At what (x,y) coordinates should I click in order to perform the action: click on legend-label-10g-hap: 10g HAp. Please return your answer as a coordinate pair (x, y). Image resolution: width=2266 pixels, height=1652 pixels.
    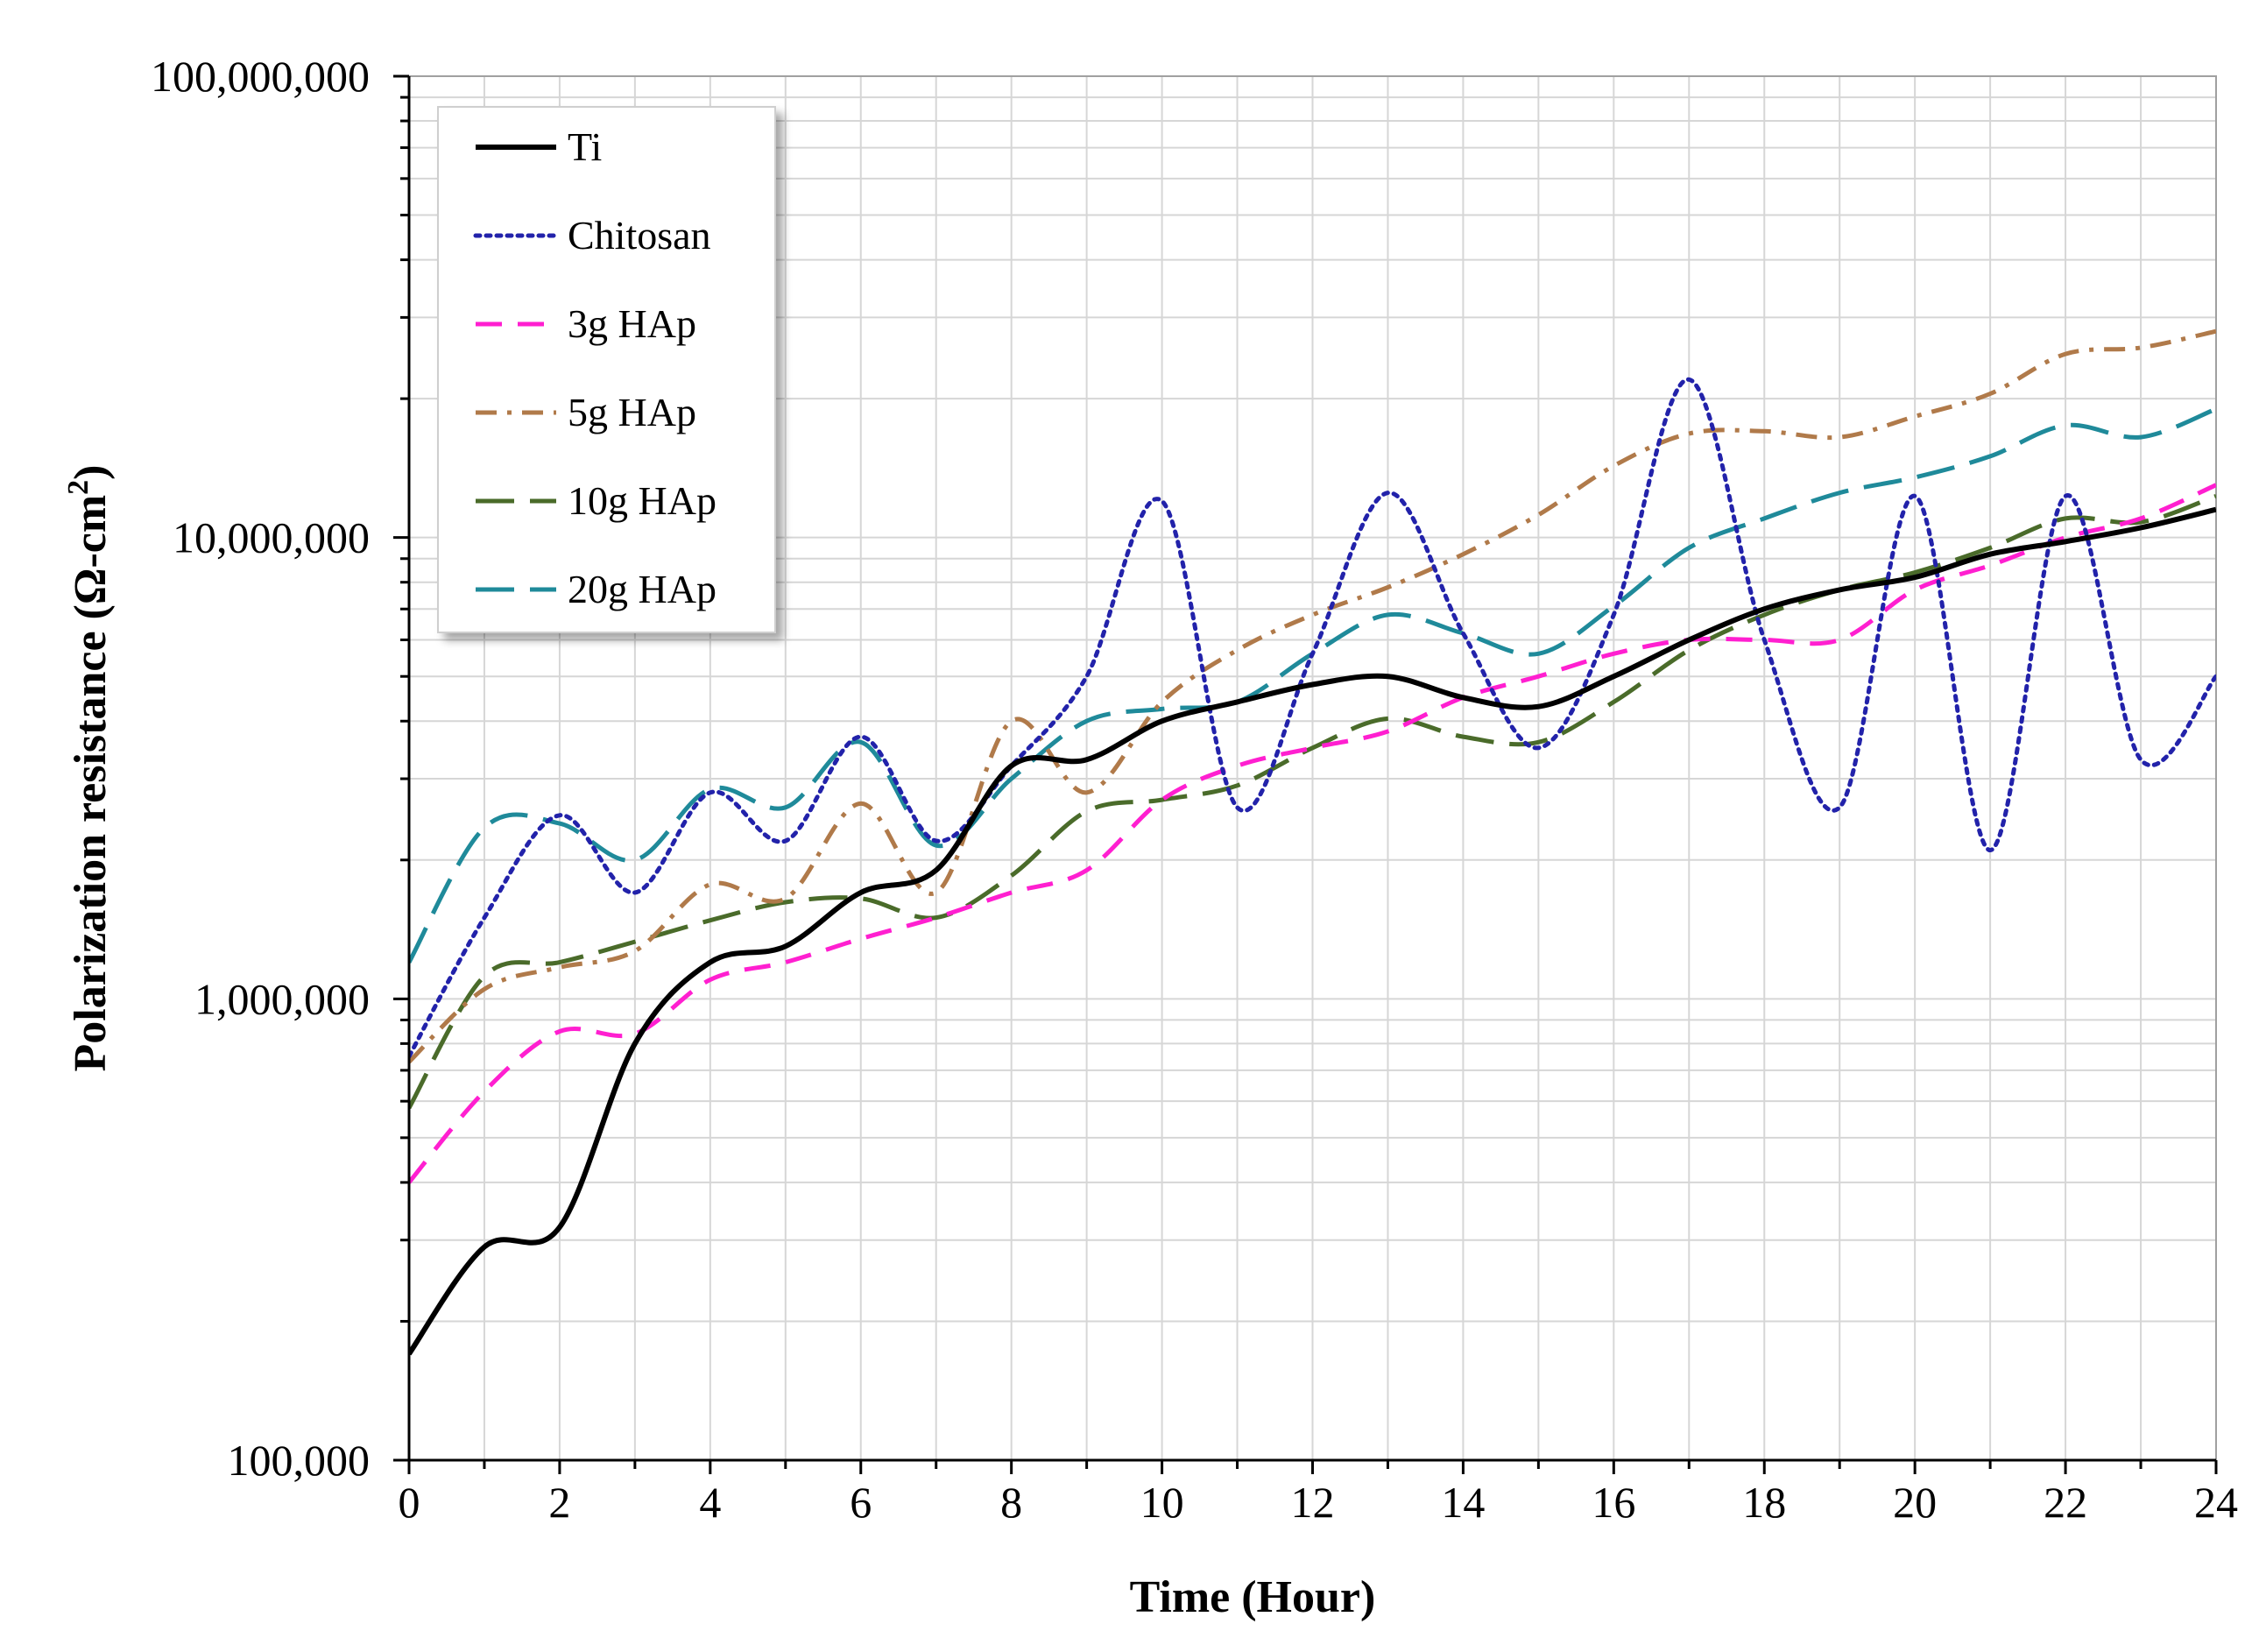
    Looking at the image, I should click on (642, 501).